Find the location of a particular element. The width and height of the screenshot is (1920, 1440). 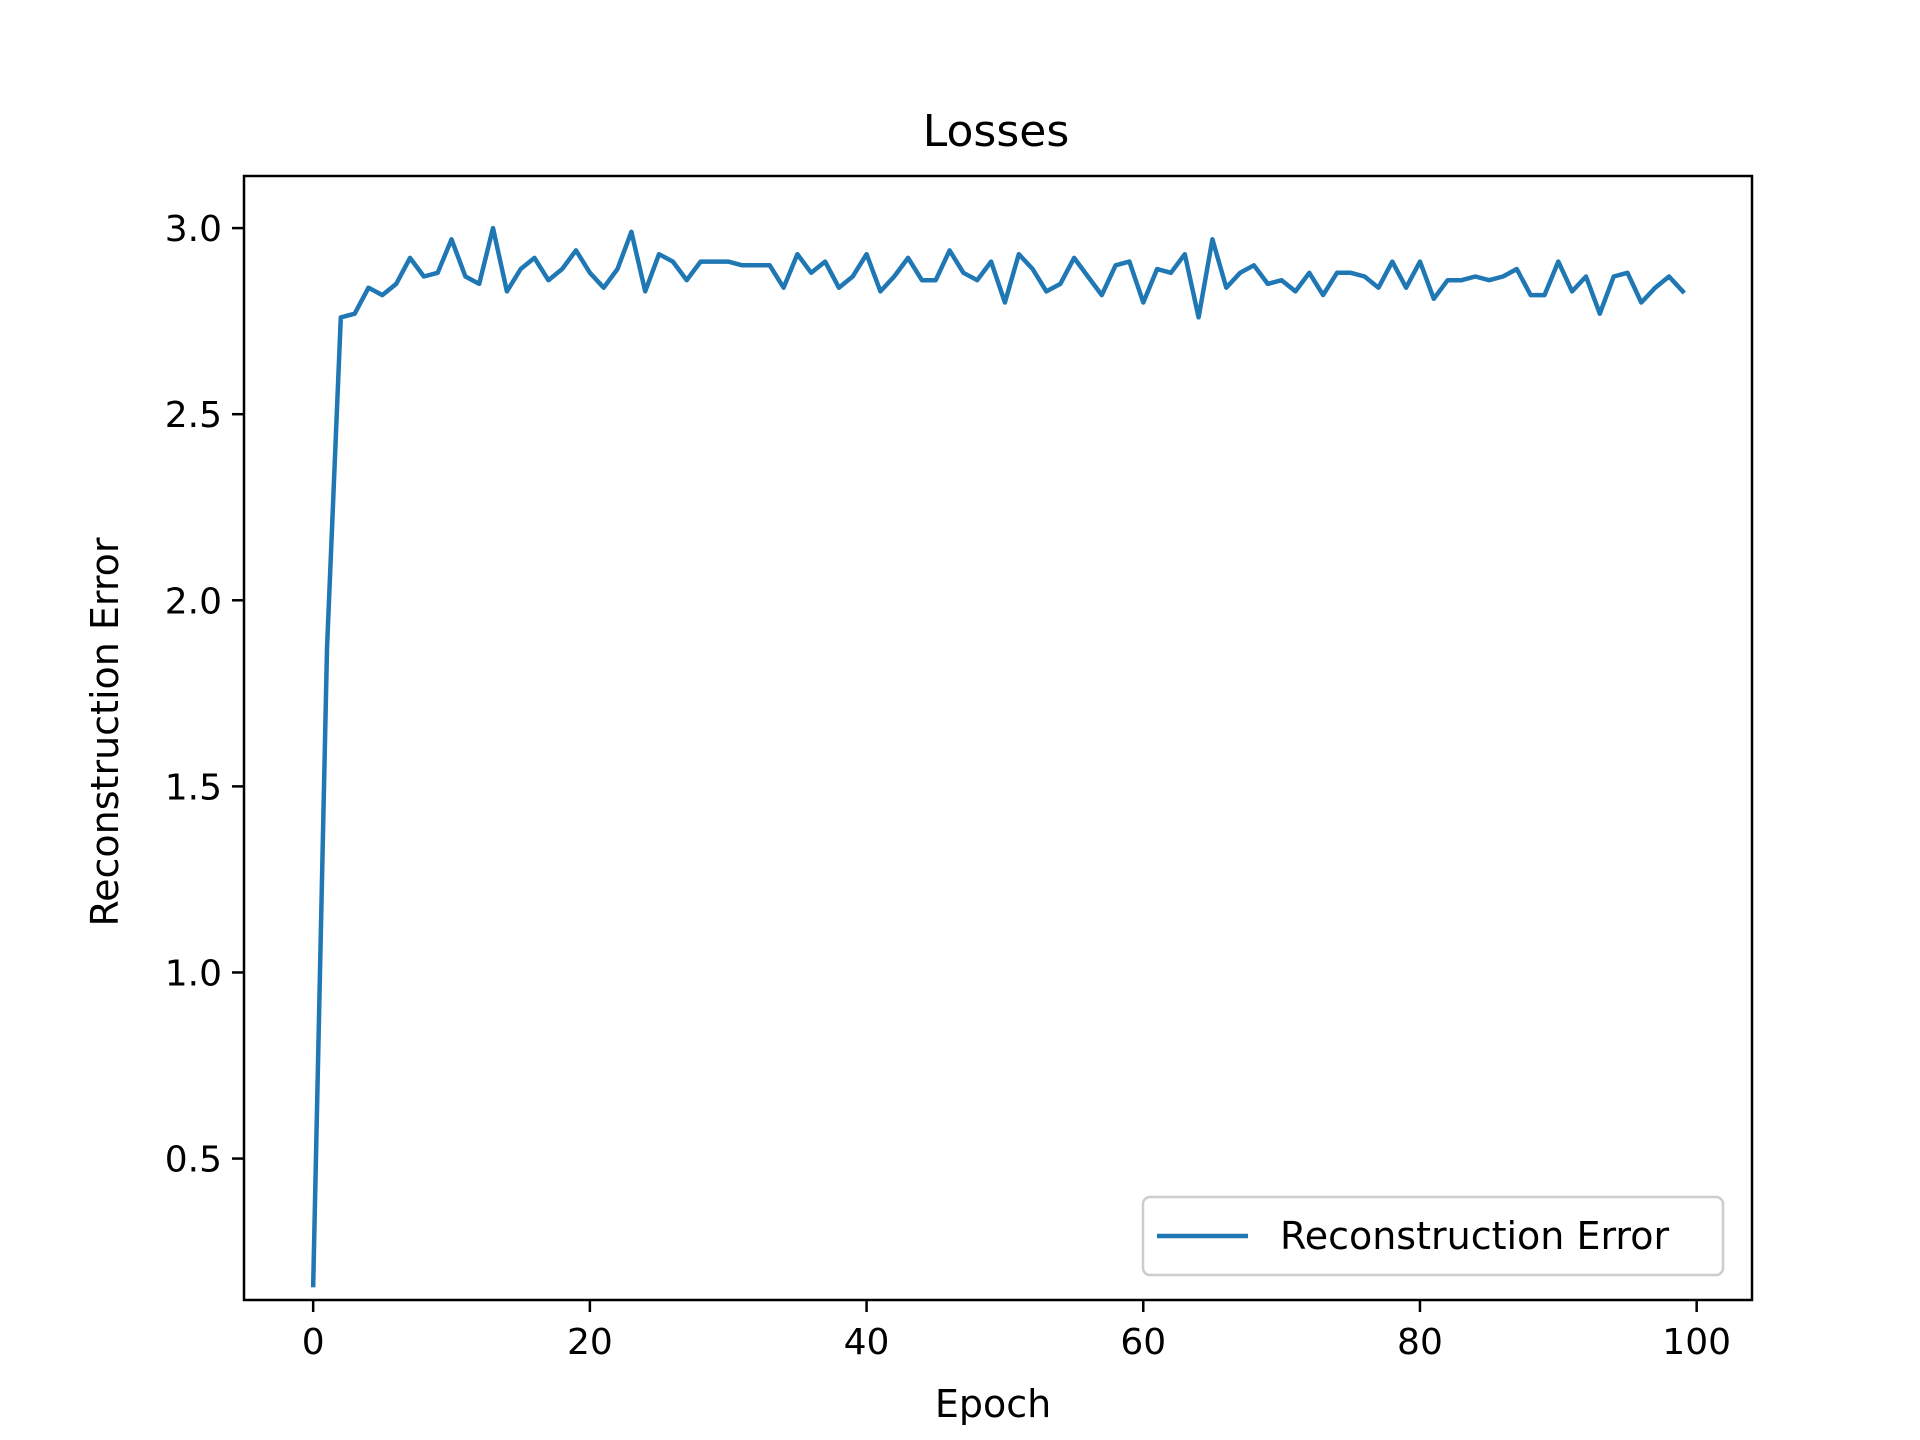

y-tick-label: 2.5 is located at coordinates (193, 415).